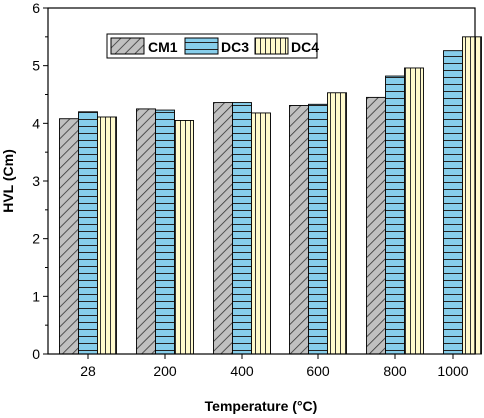  I want to click on legend-label-dc3: DC3, so click(235, 47).